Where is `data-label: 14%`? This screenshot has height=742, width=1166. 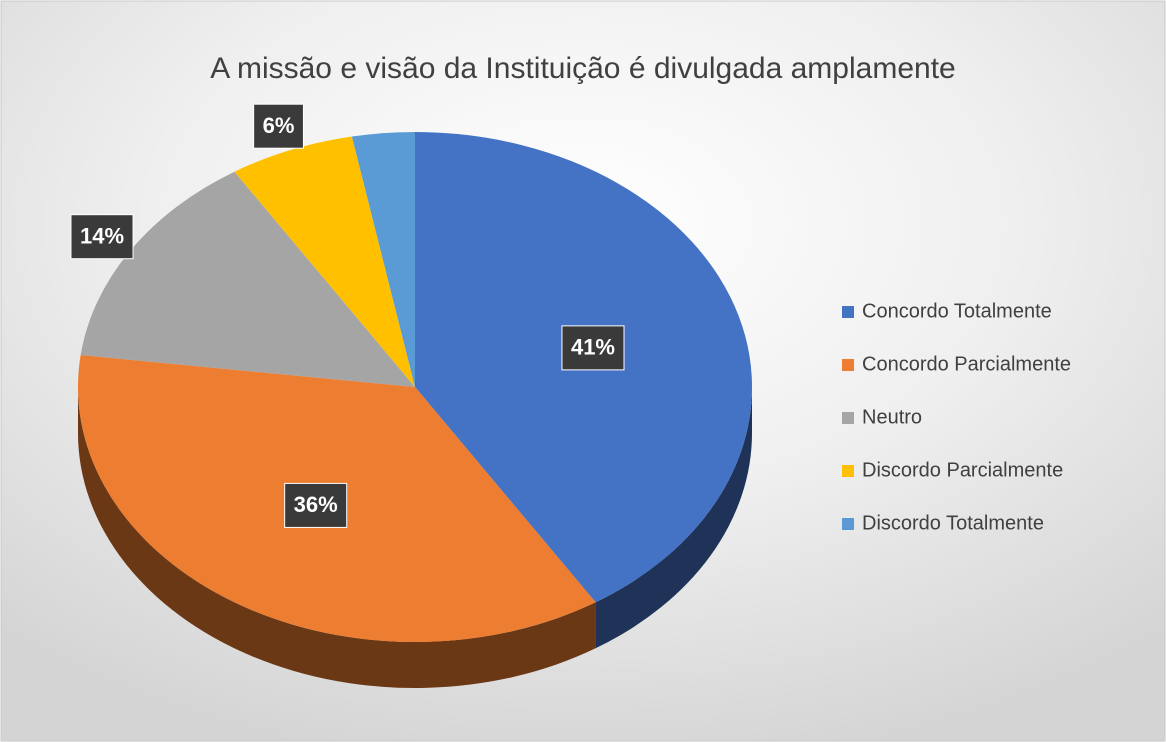
data-label: 14% is located at coordinates (102, 236).